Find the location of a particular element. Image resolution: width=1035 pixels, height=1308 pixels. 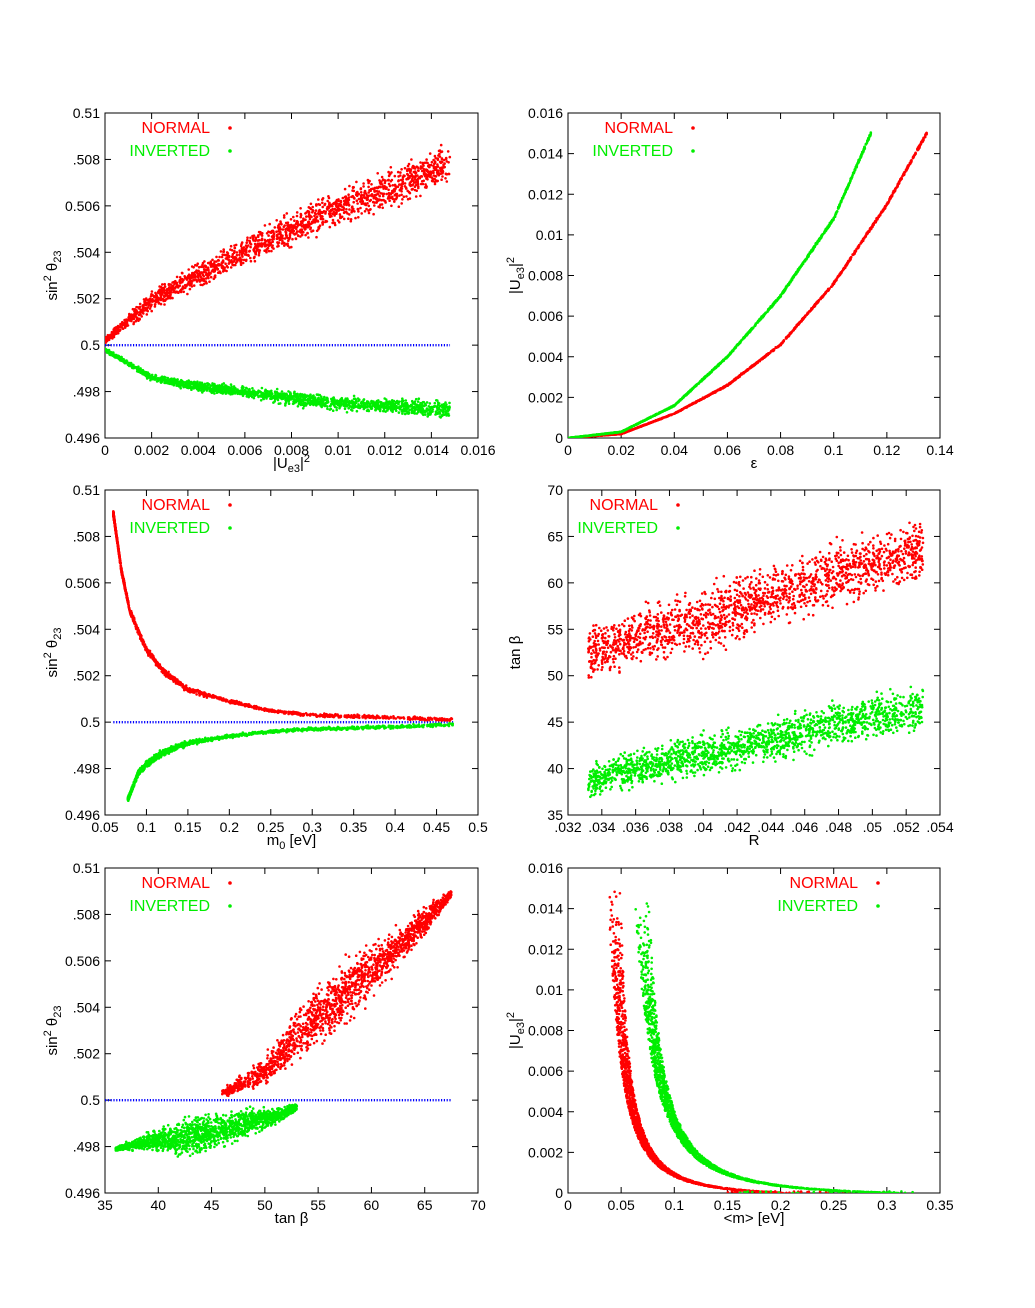

y-tick-label: .504 is located at coordinates (86, 252).